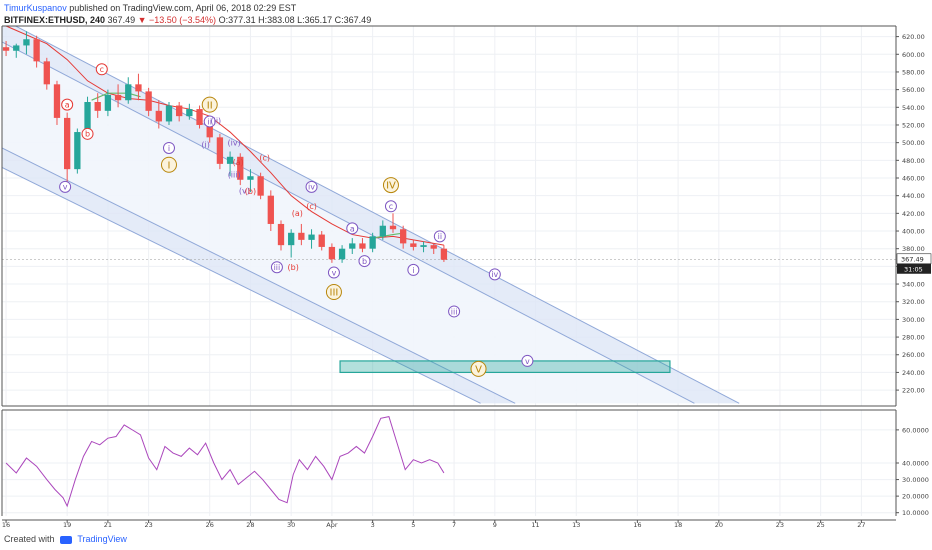 The image size is (932, 550). Describe the element at coordinates (364, 261) in the screenshot. I see `wave-label: b` at that location.